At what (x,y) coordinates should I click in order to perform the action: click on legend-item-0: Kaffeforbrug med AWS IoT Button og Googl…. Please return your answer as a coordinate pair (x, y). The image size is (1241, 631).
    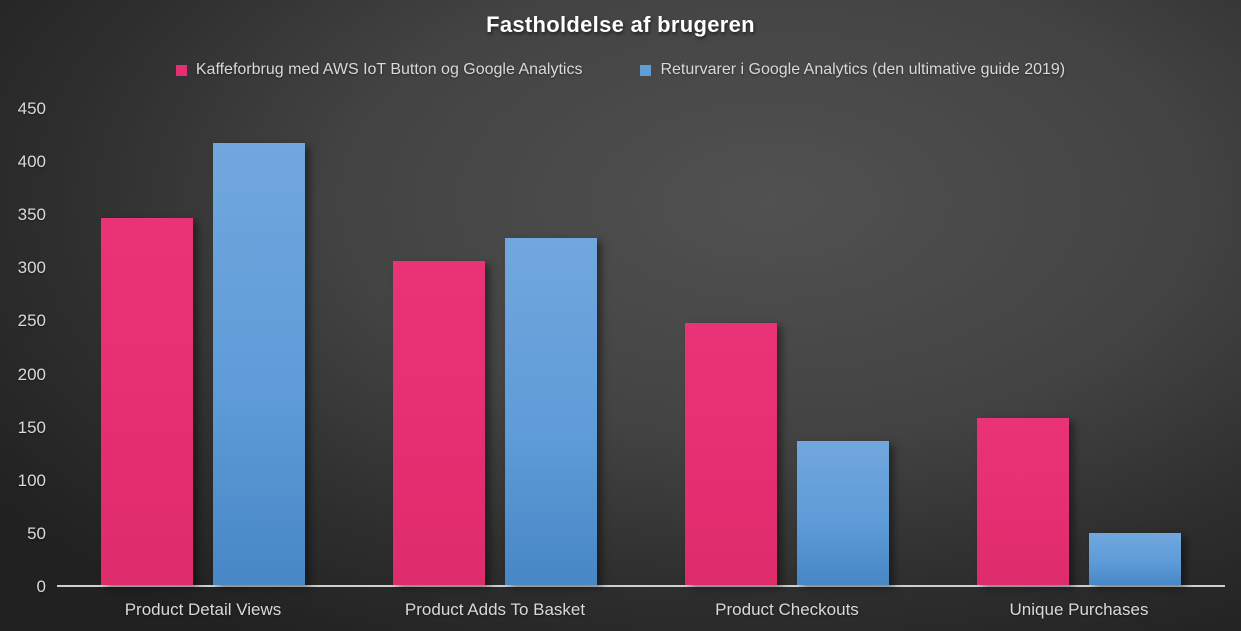
    Looking at the image, I should click on (379, 70).